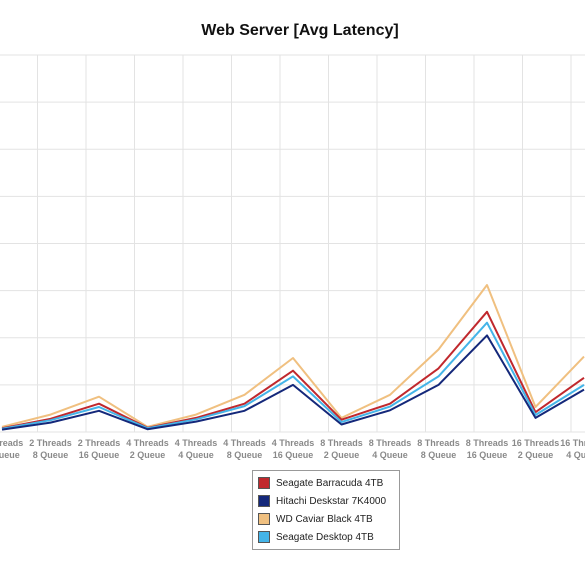 The height and width of the screenshot is (564, 585). I want to click on legend-label: Seagate Barracuda 4TB, so click(330, 483).